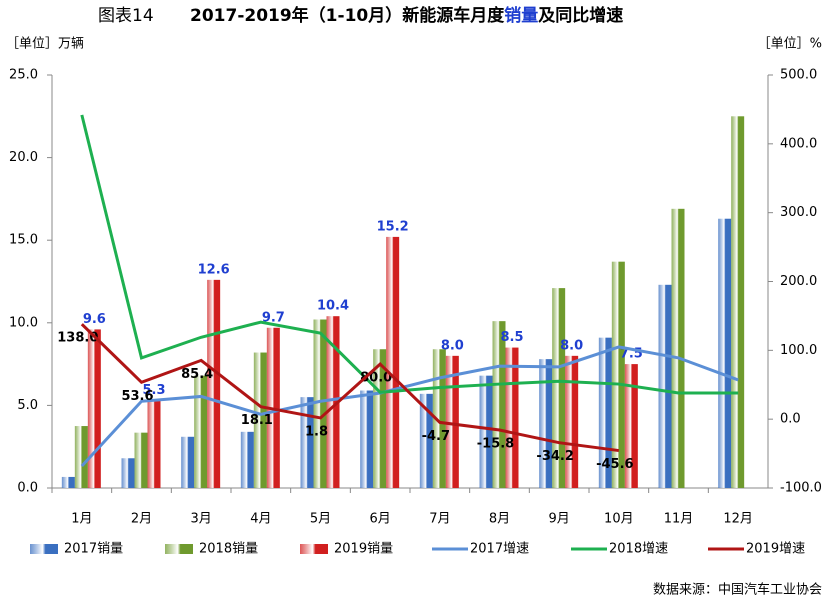 The width and height of the screenshot is (829, 605). Describe the element at coordinates (363, 549) in the screenshot. I see `legend-label: 2019销量` at that location.